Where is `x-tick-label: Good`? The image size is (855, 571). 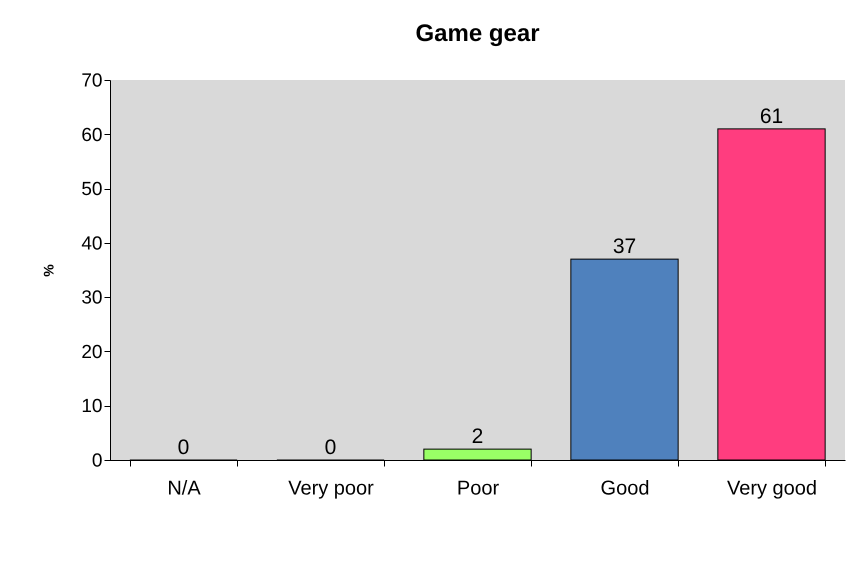 x-tick-label: Good is located at coordinates (625, 489).